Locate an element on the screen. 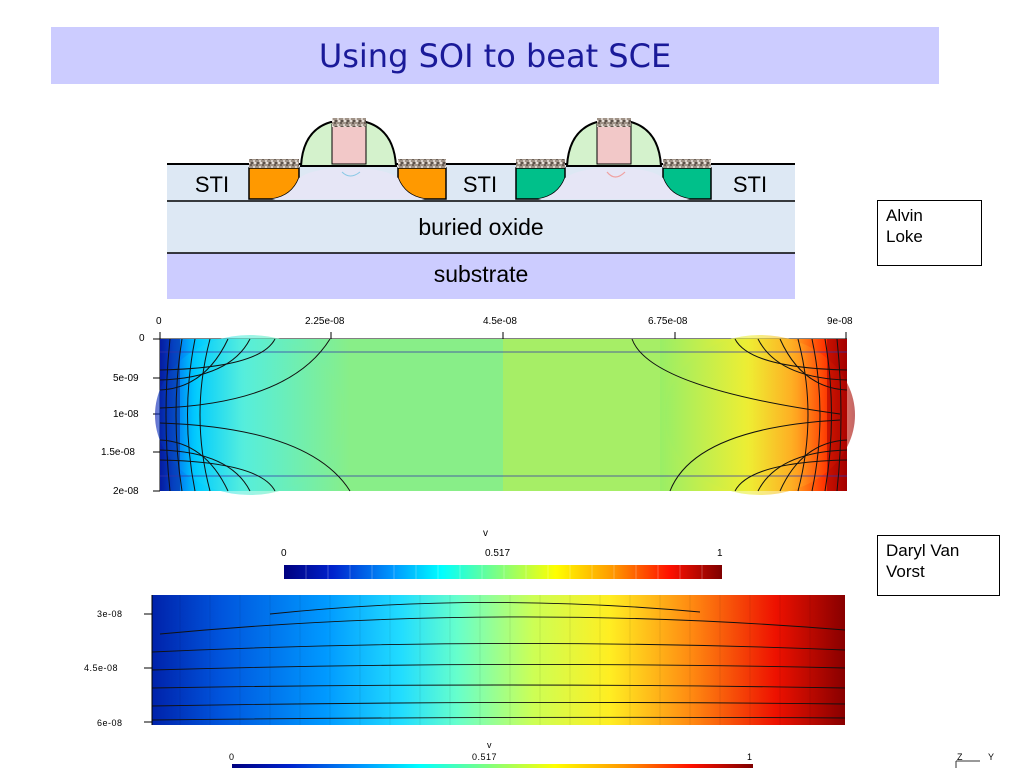 The image size is (1024, 768). colorbar1-label: v is located at coordinates (485, 533).